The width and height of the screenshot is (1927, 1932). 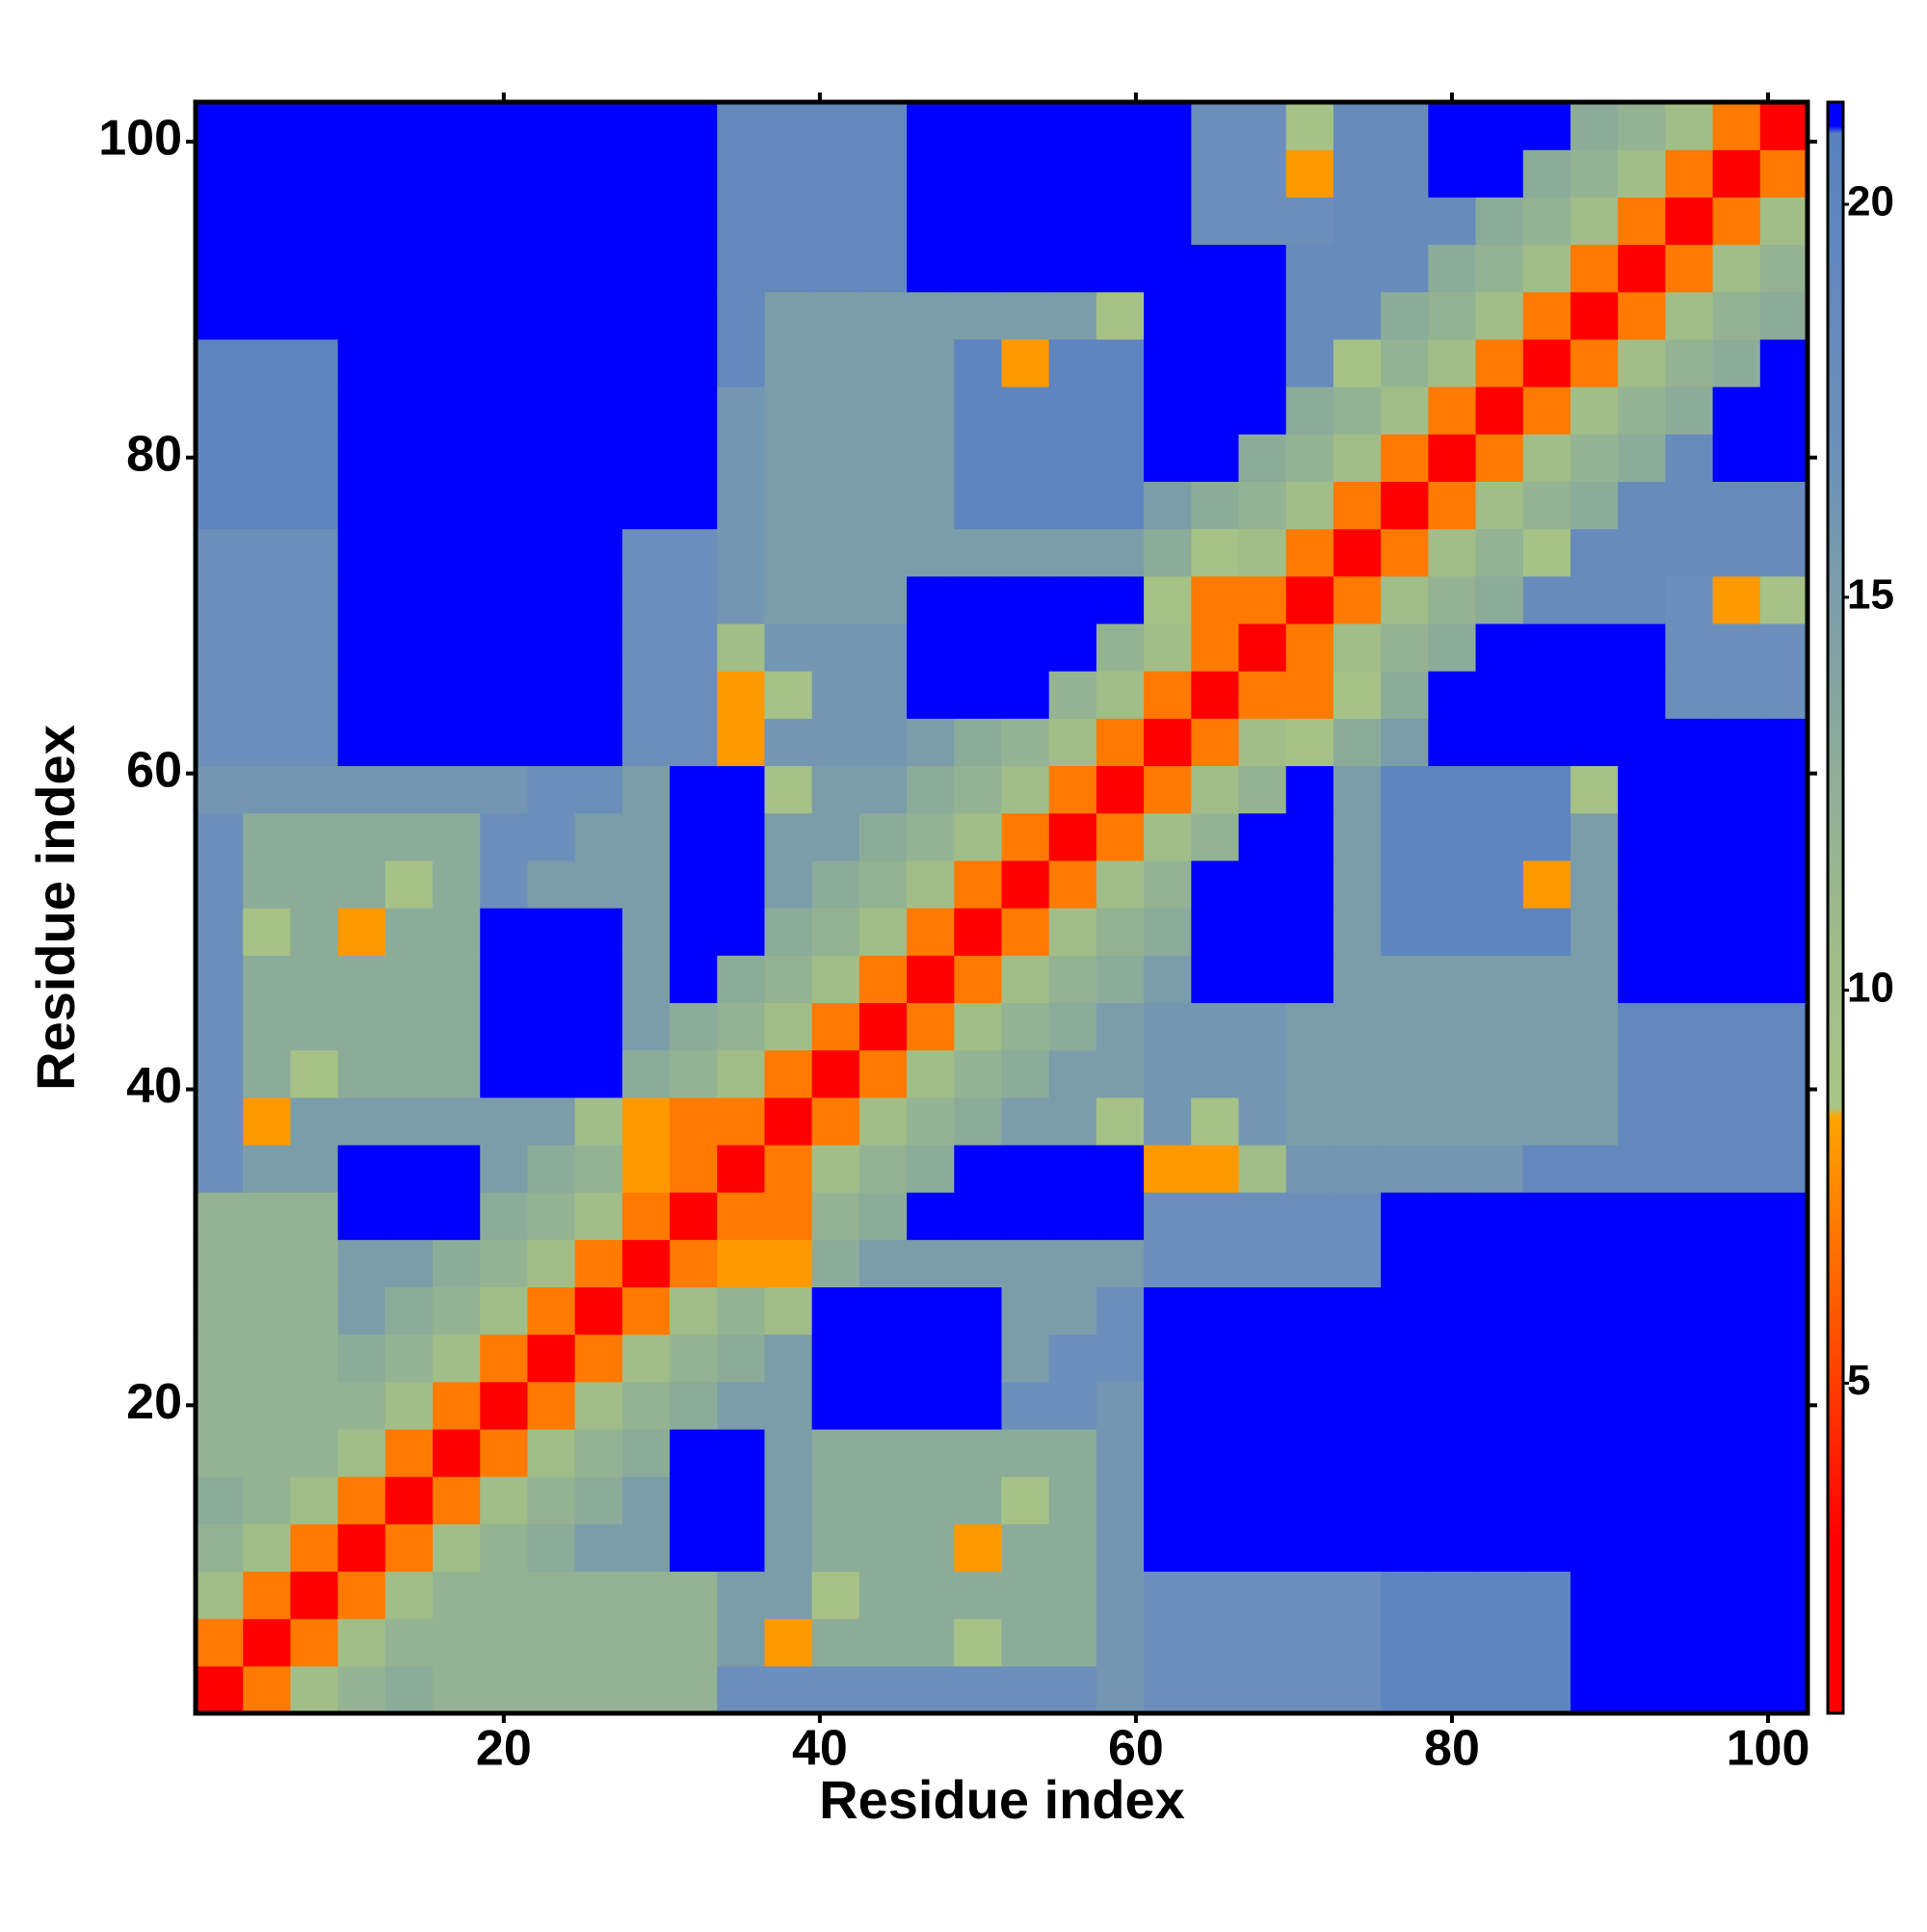 What do you see at coordinates (1871, 201) in the screenshot?
I see `colorbar-tick-label: 20` at bounding box center [1871, 201].